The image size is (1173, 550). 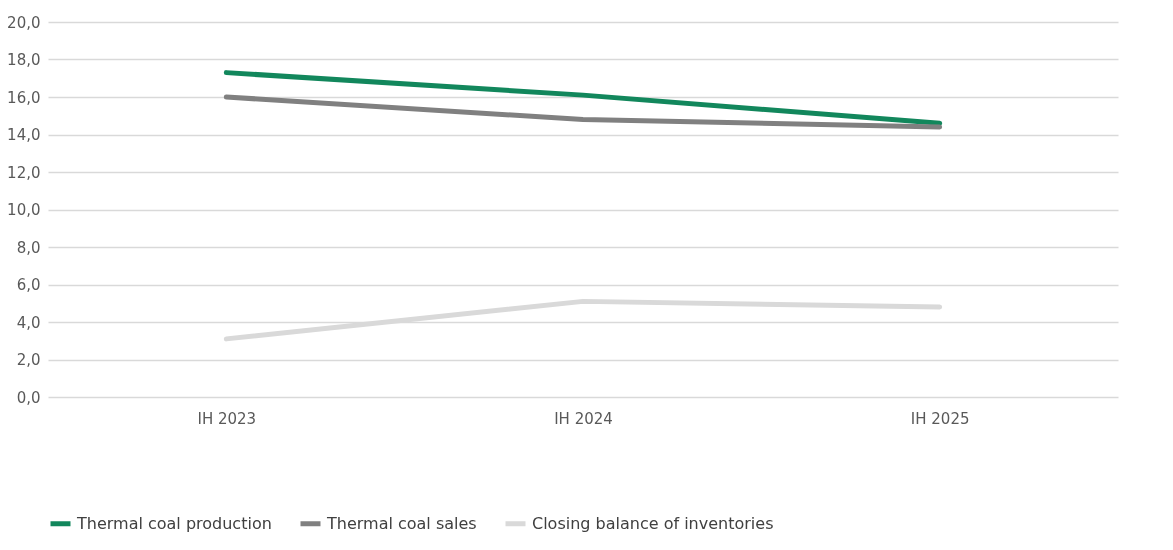 What do you see at coordinates (28, 322) in the screenshot?
I see `y-tick-label: 4,0` at bounding box center [28, 322].